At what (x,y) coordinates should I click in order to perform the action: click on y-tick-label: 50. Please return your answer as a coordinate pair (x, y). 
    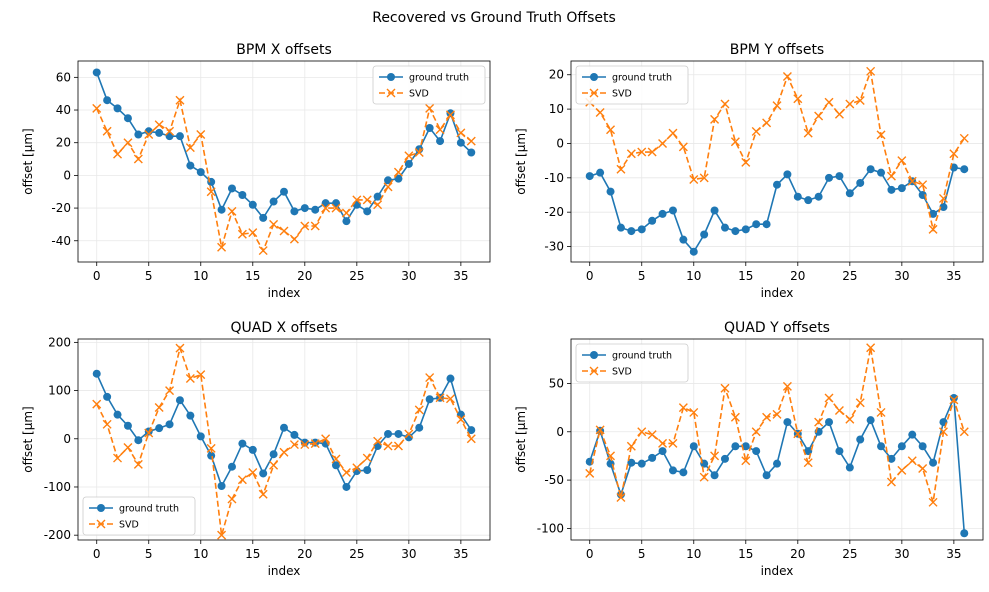
    Looking at the image, I should click on (556, 383).